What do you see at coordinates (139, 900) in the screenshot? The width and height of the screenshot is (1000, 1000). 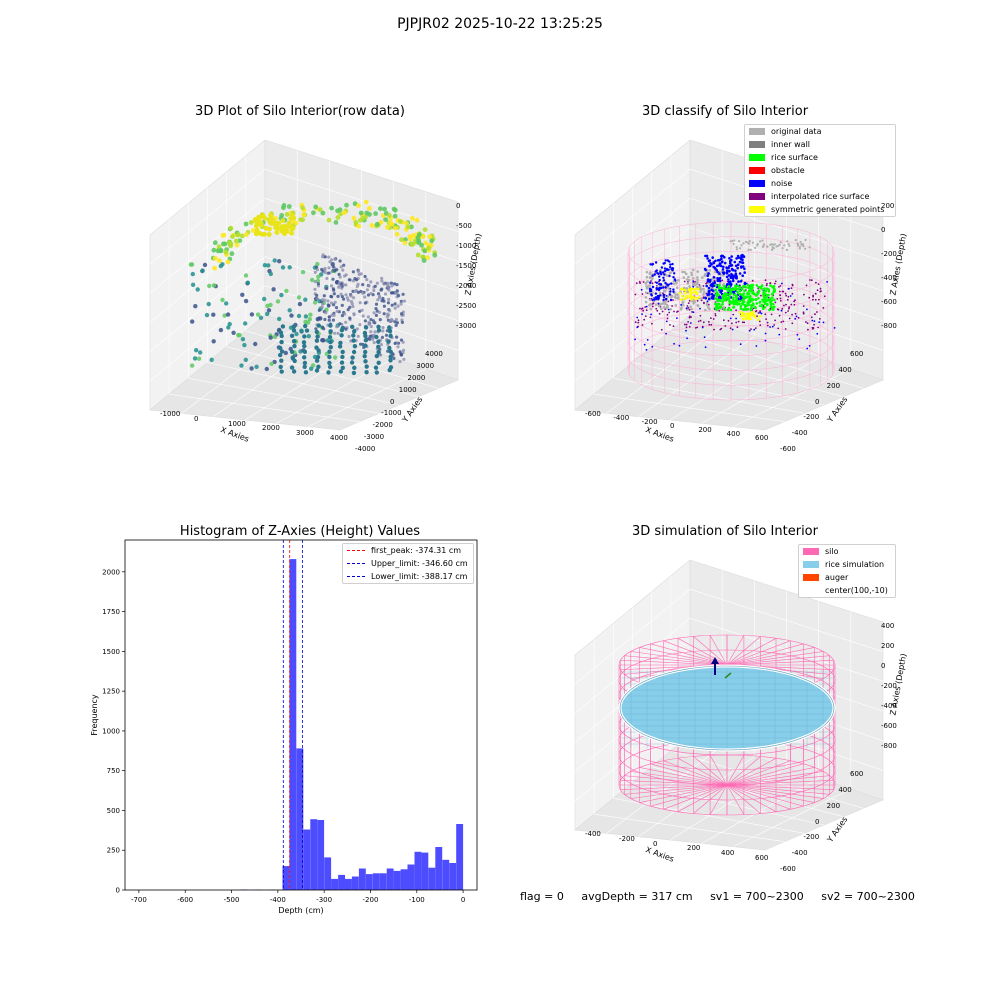 I see `histogram-x-tick: -700` at bounding box center [139, 900].